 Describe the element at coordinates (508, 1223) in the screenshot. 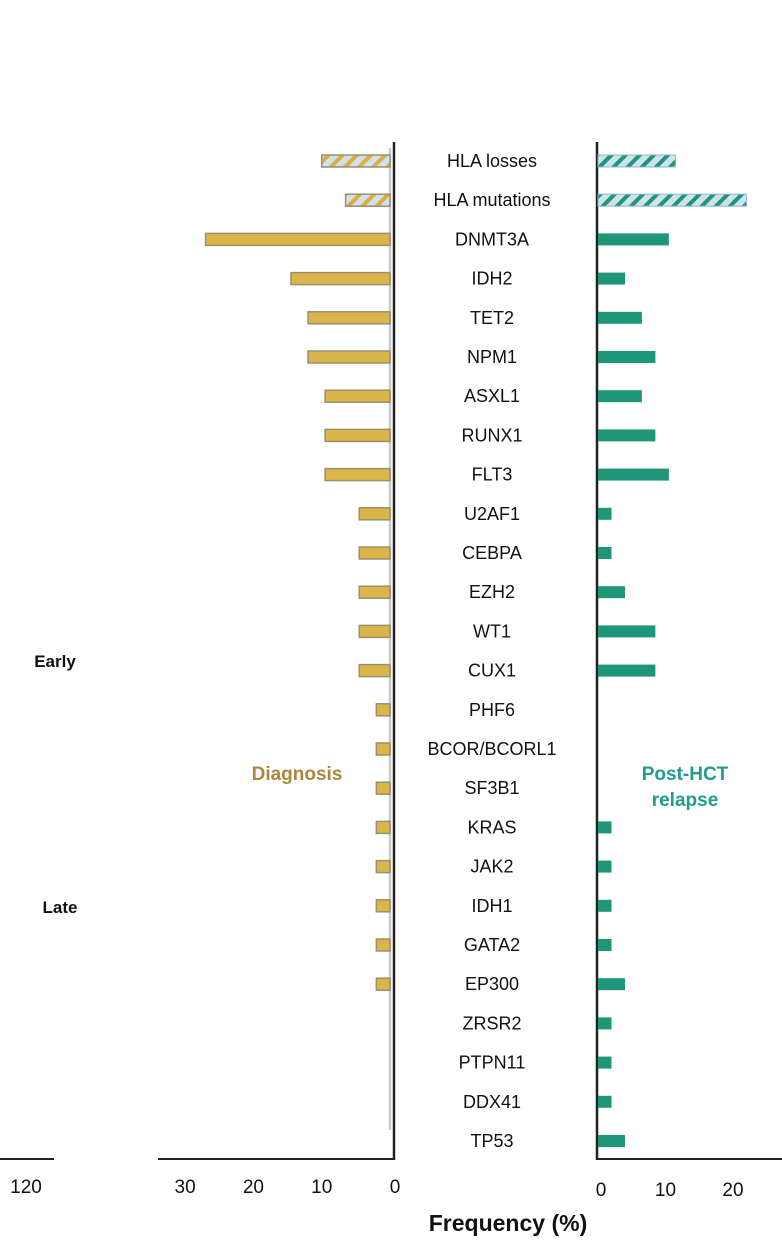

I see `x-axis-label: Frequency (%)` at that location.